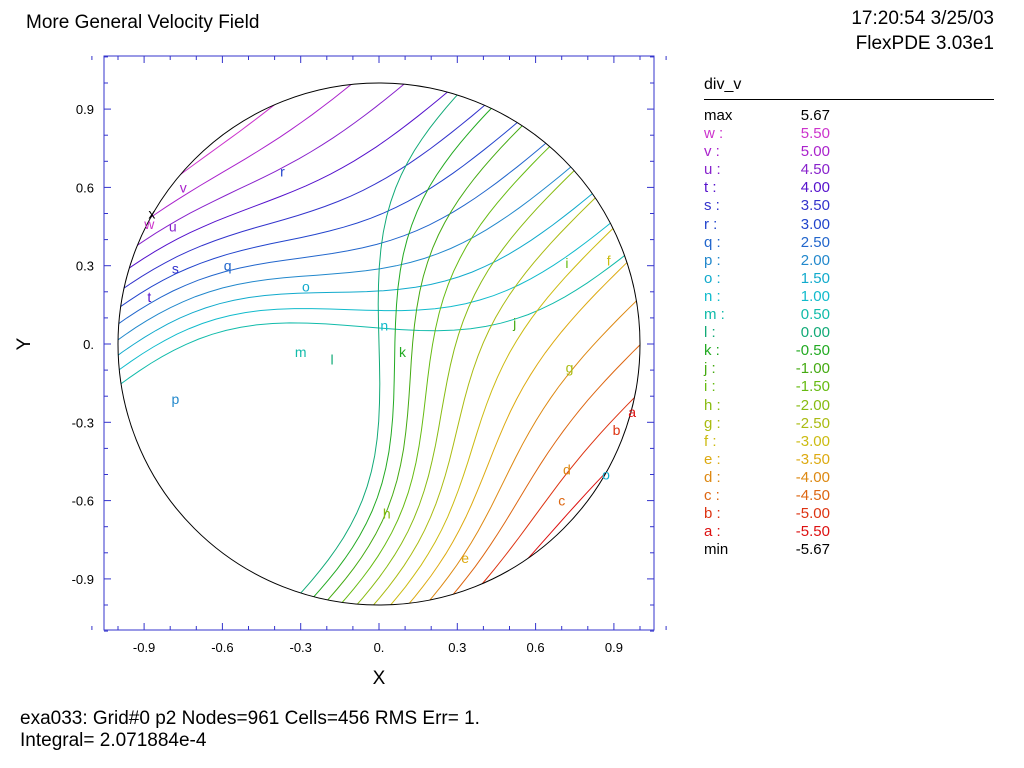 The height and width of the screenshot is (768, 1024). What do you see at coordinates (812, 441) in the screenshot?
I see `legend-value: -3.00` at bounding box center [812, 441].